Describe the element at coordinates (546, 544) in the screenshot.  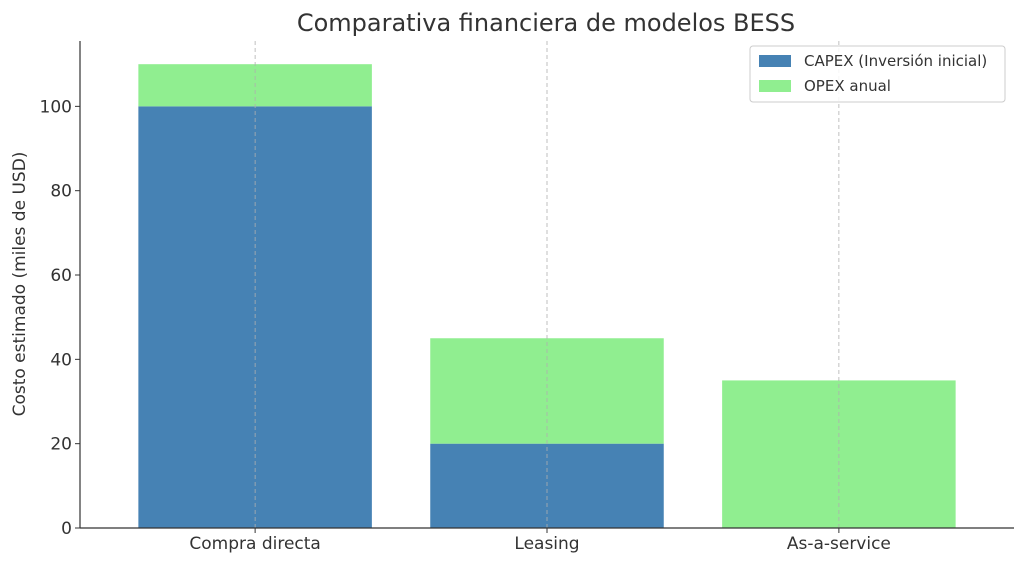
I see `x-tick-label: Leasing` at that location.